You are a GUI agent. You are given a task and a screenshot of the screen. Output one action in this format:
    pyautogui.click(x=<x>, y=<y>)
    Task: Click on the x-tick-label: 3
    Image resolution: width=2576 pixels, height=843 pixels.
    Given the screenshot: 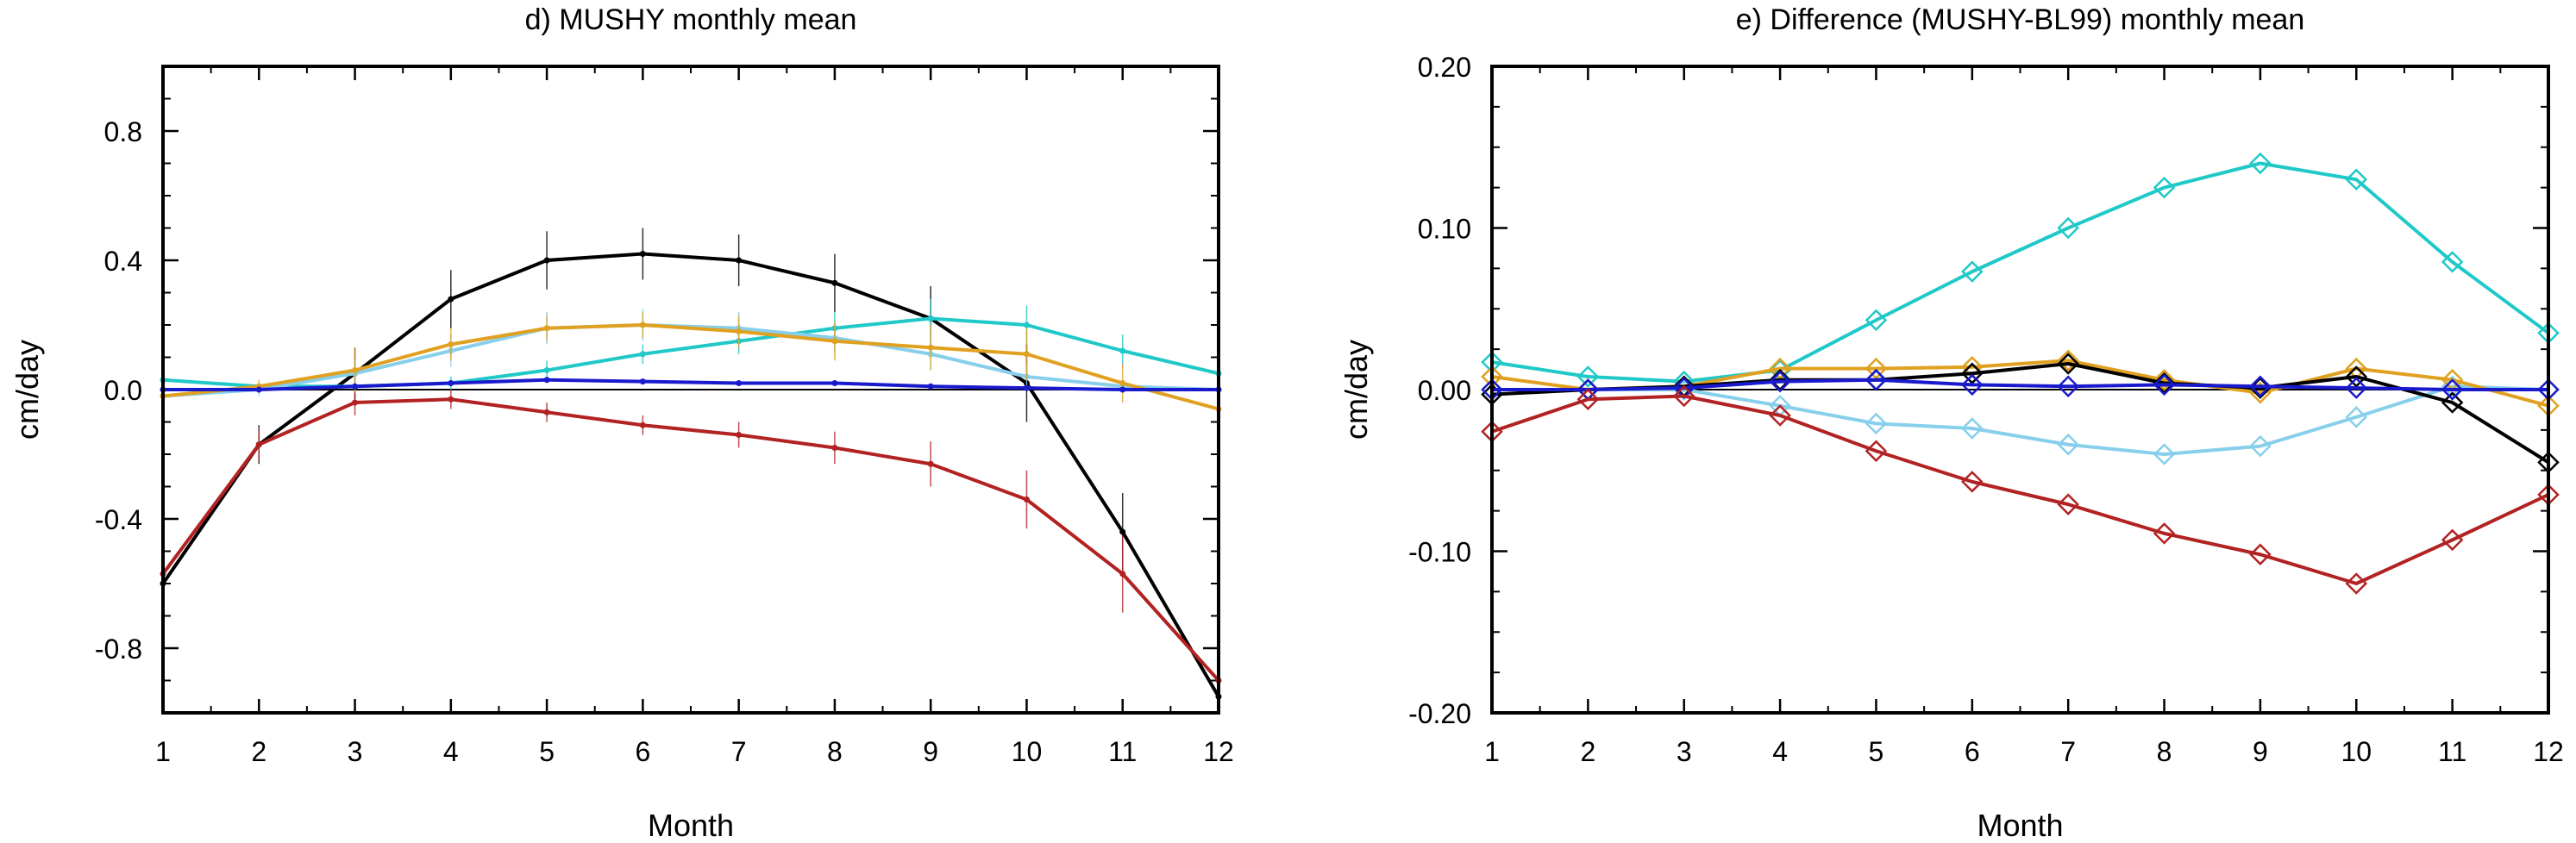 What is the action you would take?
    pyautogui.click(x=1684, y=751)
    